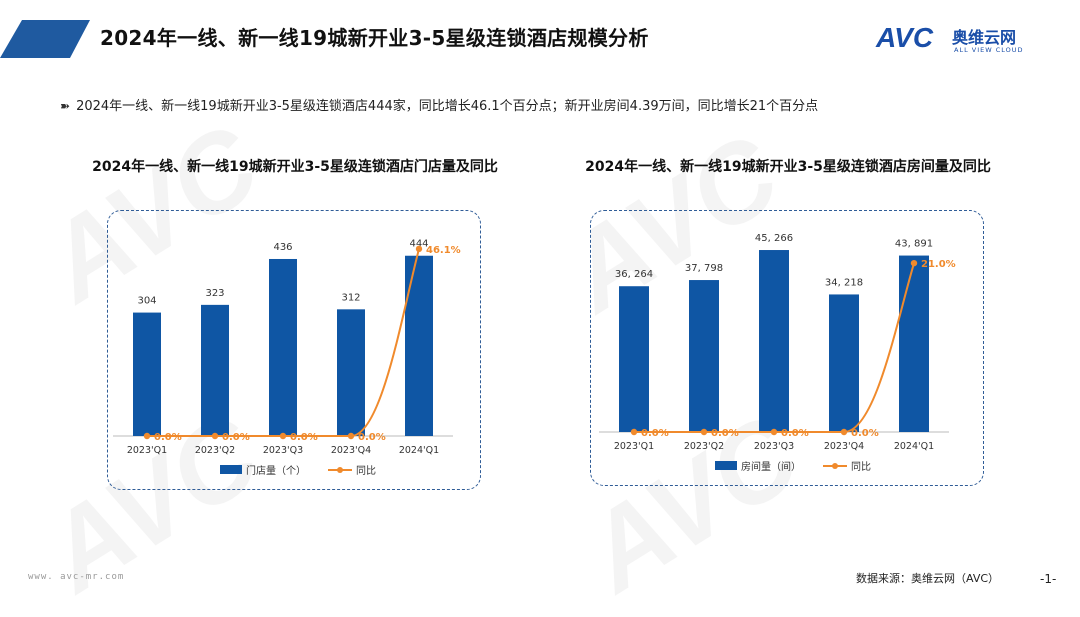  I want to click on avc-logo: AVC 奥维云网 ALL VIEW CLOUD, so click(966, 40).